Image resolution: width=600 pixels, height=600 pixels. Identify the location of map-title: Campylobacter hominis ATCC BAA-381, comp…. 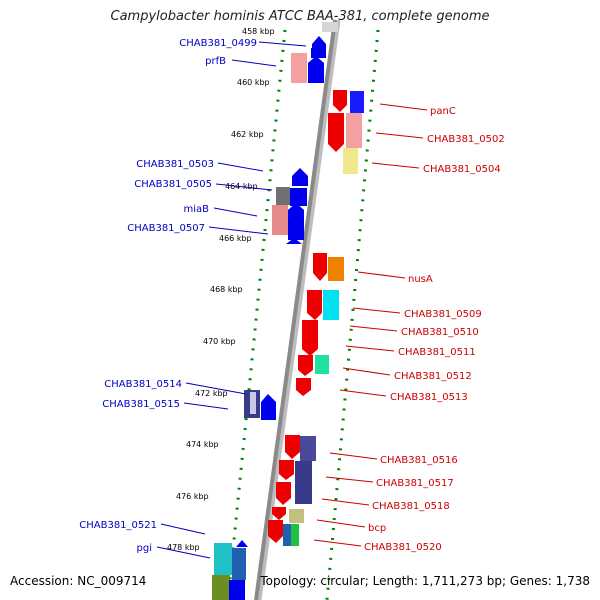
(300, 16).